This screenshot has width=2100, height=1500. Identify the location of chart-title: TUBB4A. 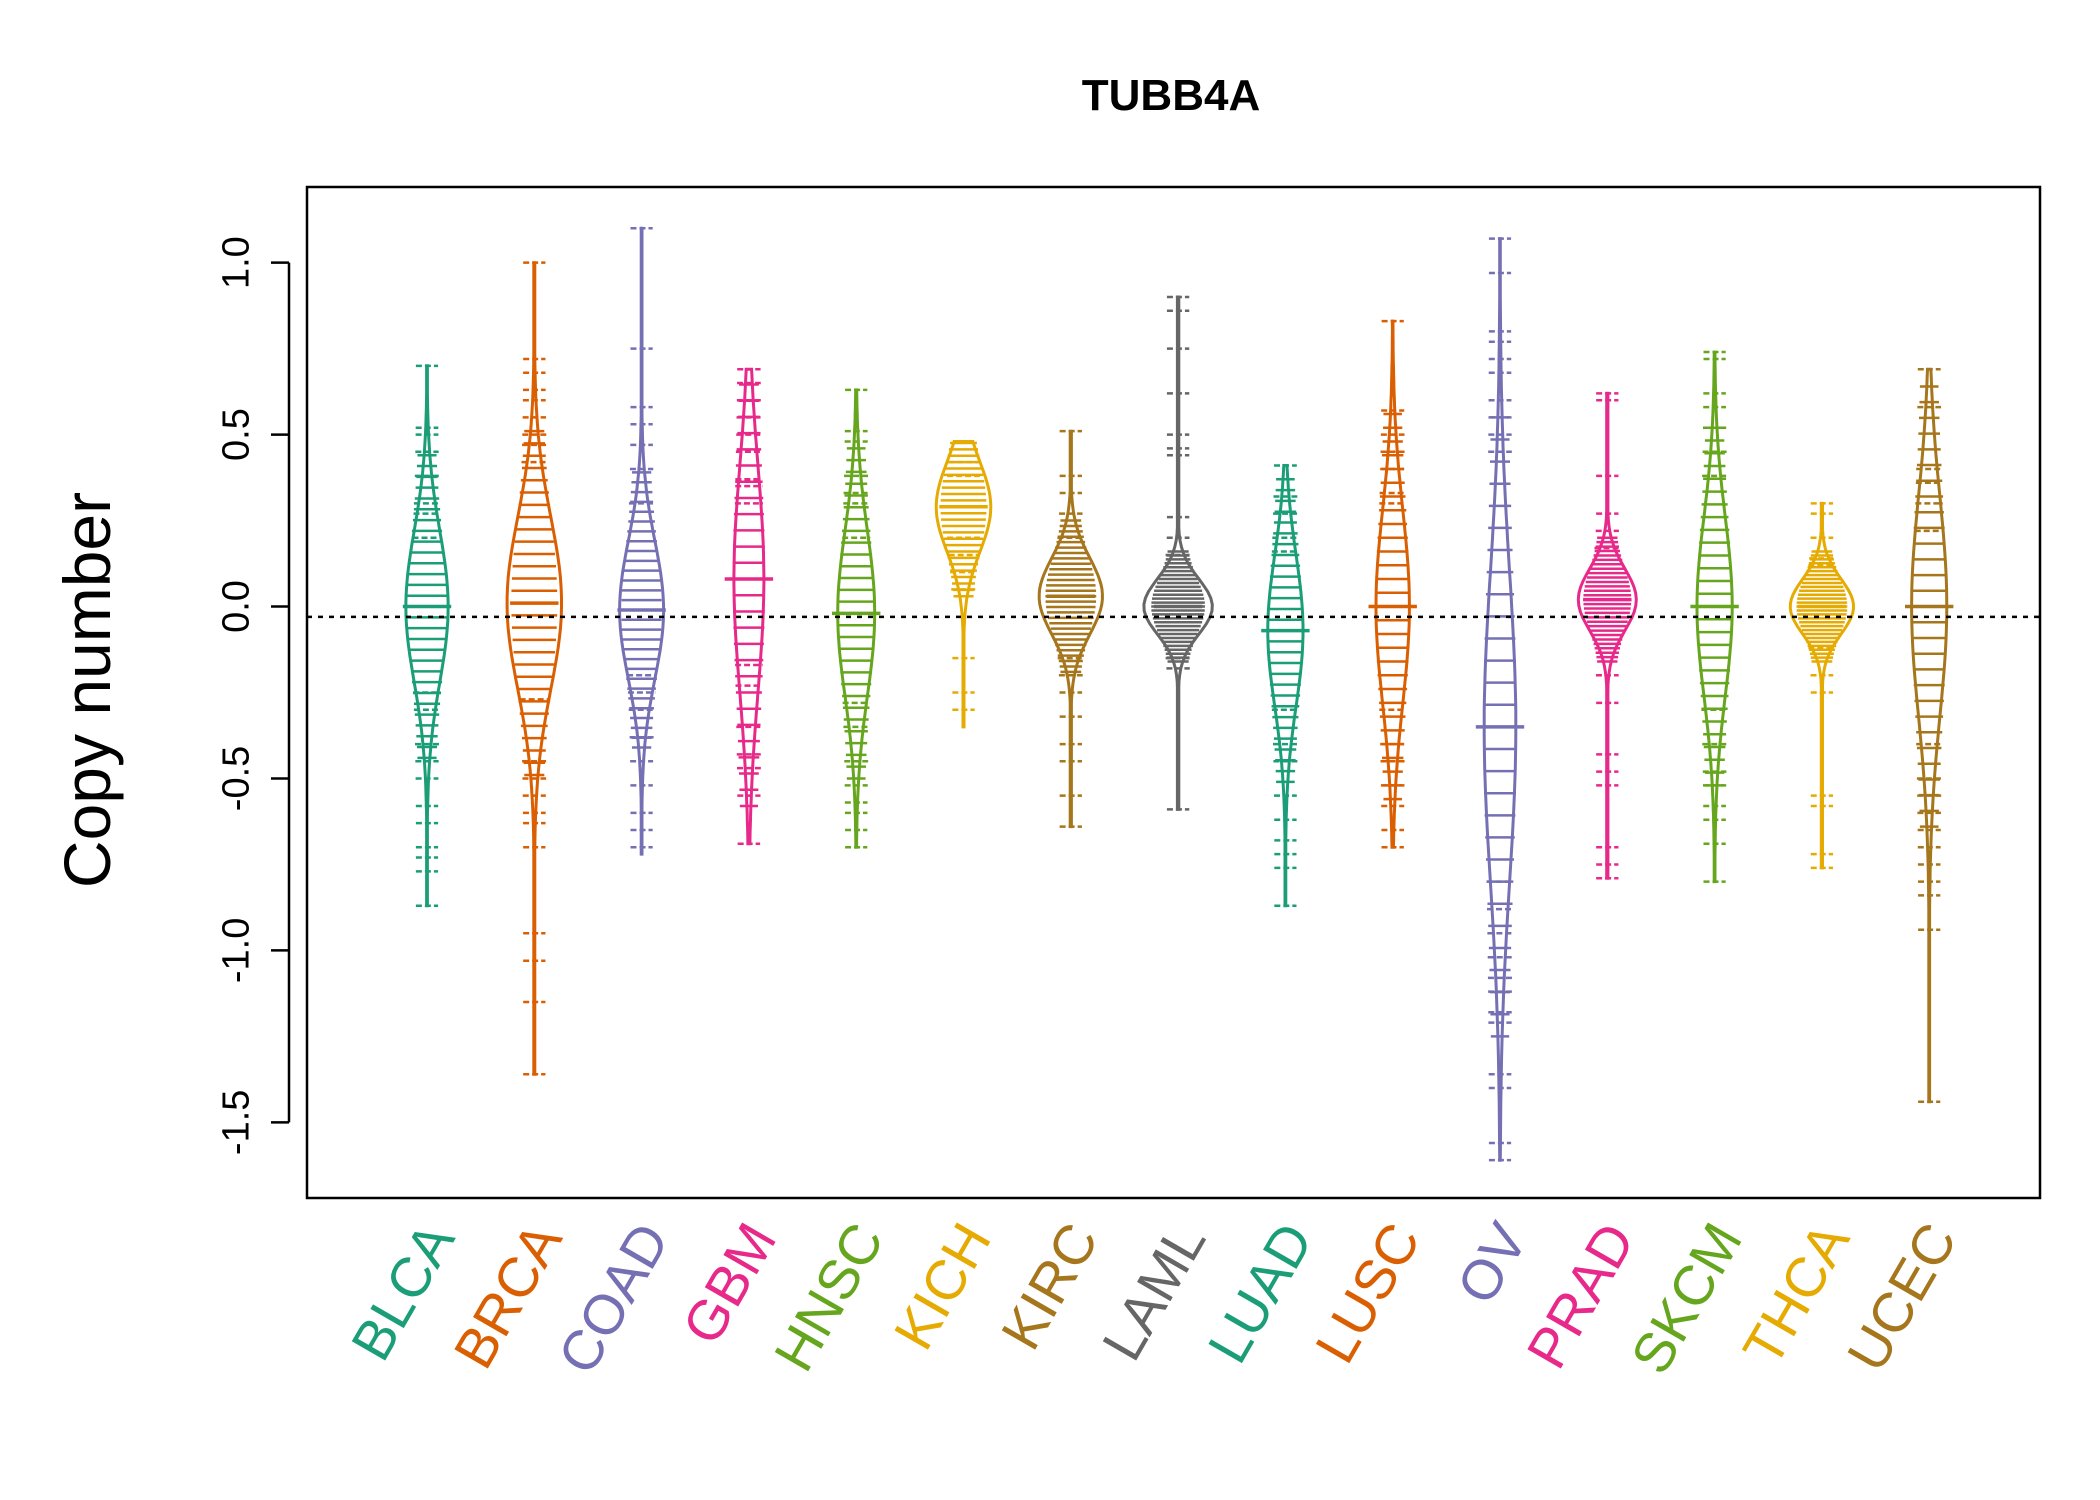
(1171, 95).